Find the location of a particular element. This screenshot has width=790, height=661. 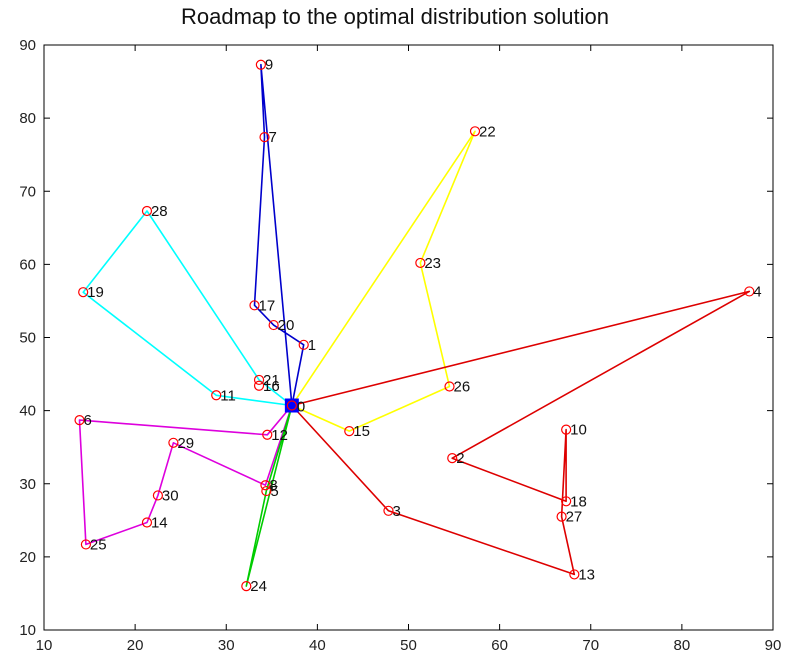

y-tick-label: 40 is located at coordinates (27, 411).